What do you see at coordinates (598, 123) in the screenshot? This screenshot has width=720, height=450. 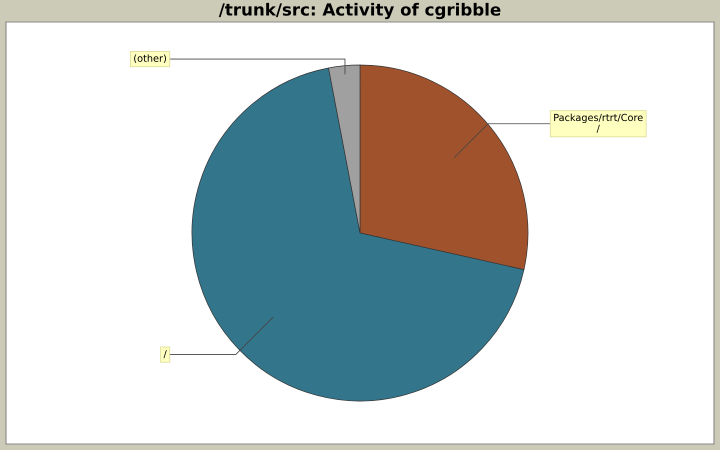 I see `slice-label: Packages/rtrt/Core /` at bounding box center [598, 123].